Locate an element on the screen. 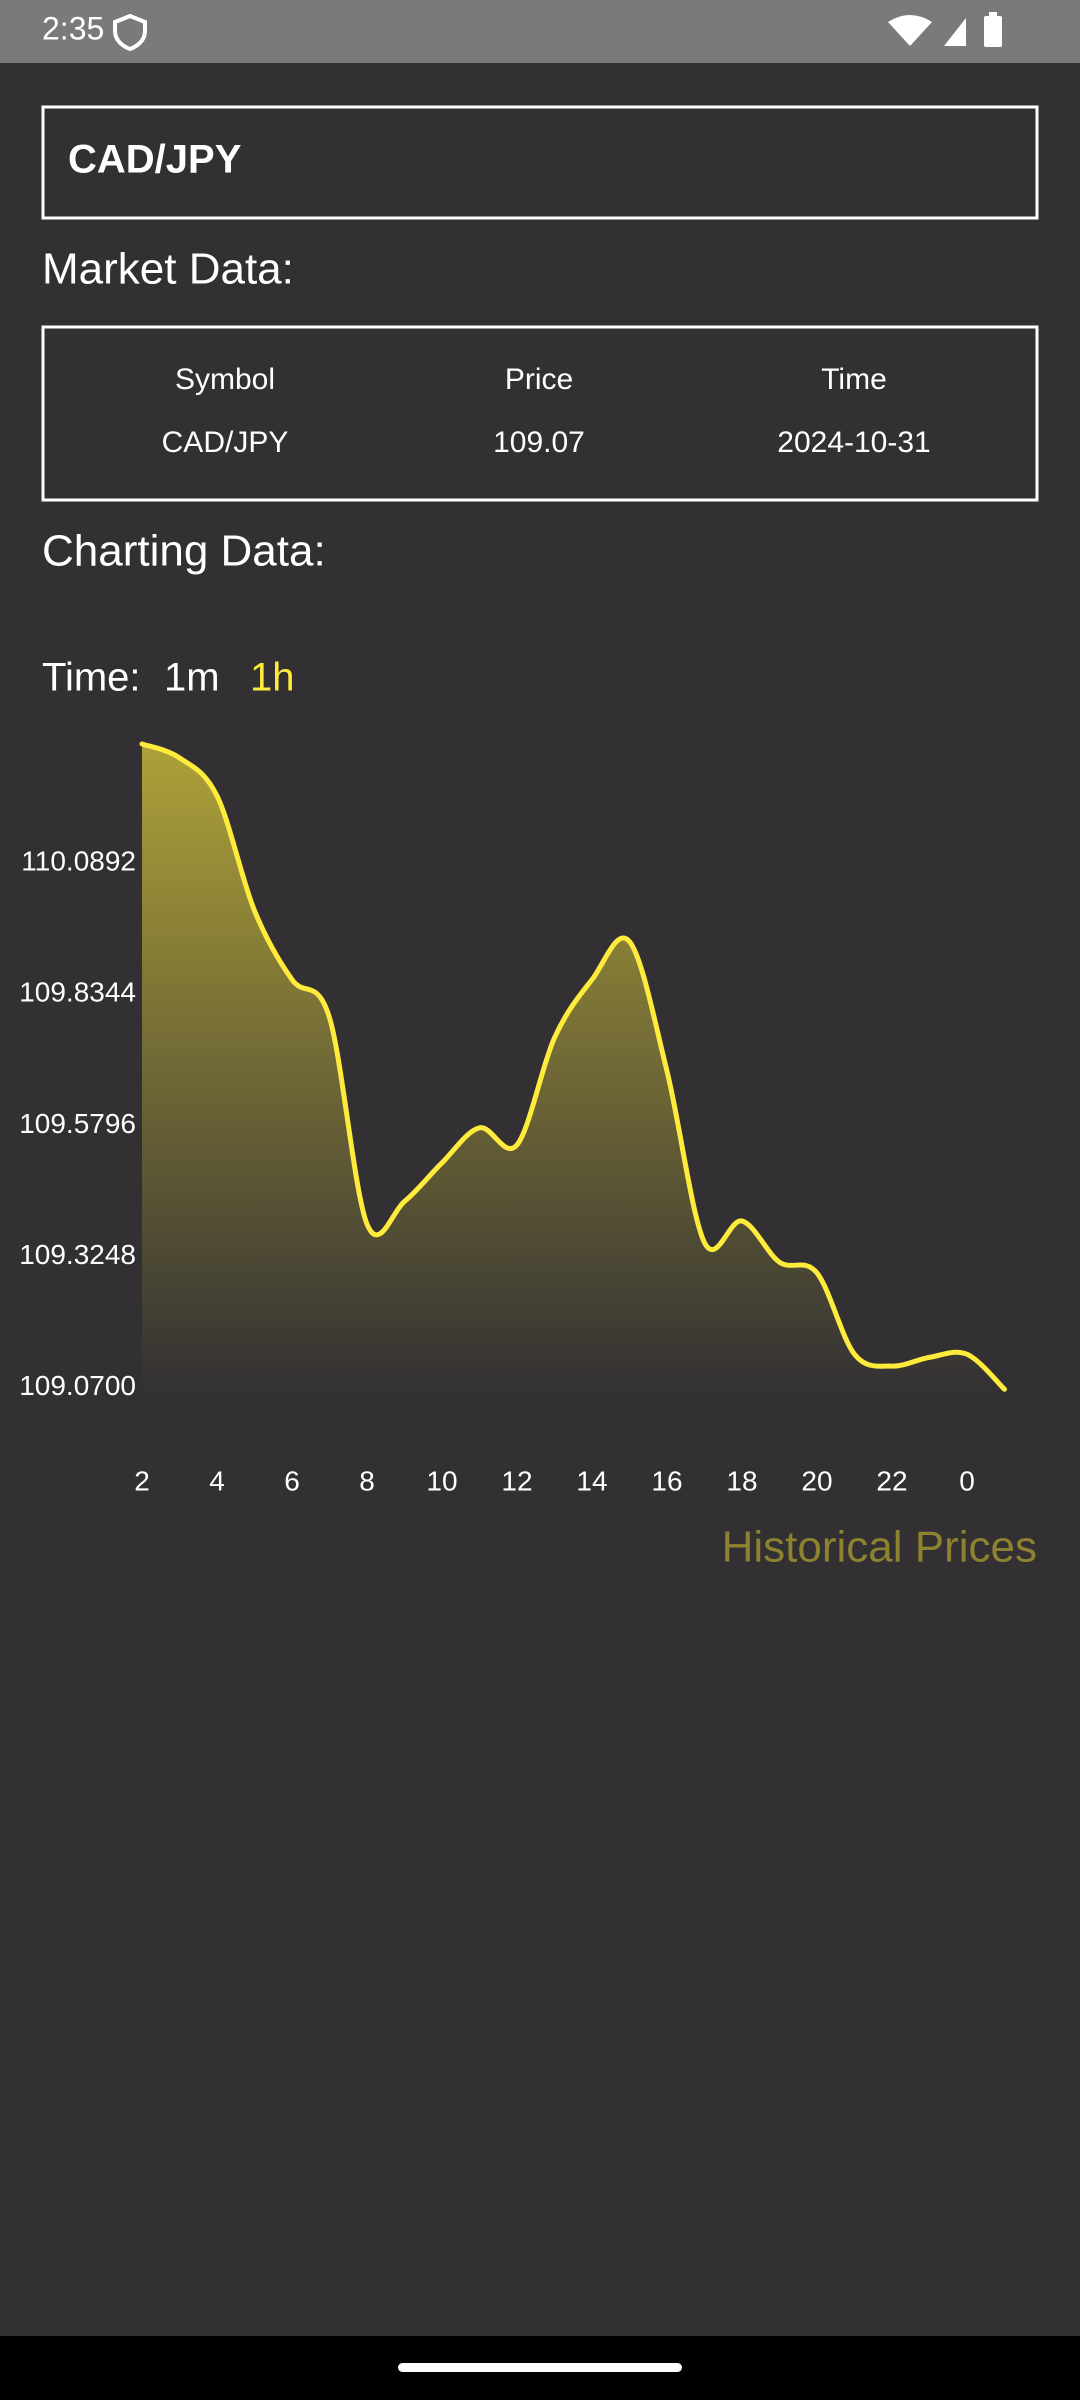 This screenshot has height=2400, width=1080. x-tick-label: 18 is located at coordinates (741, 1480).